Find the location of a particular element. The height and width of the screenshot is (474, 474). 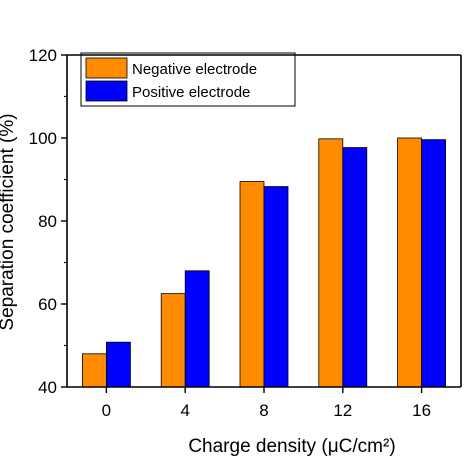

y-tick-label: 100 is located at coordinates (43, 138).